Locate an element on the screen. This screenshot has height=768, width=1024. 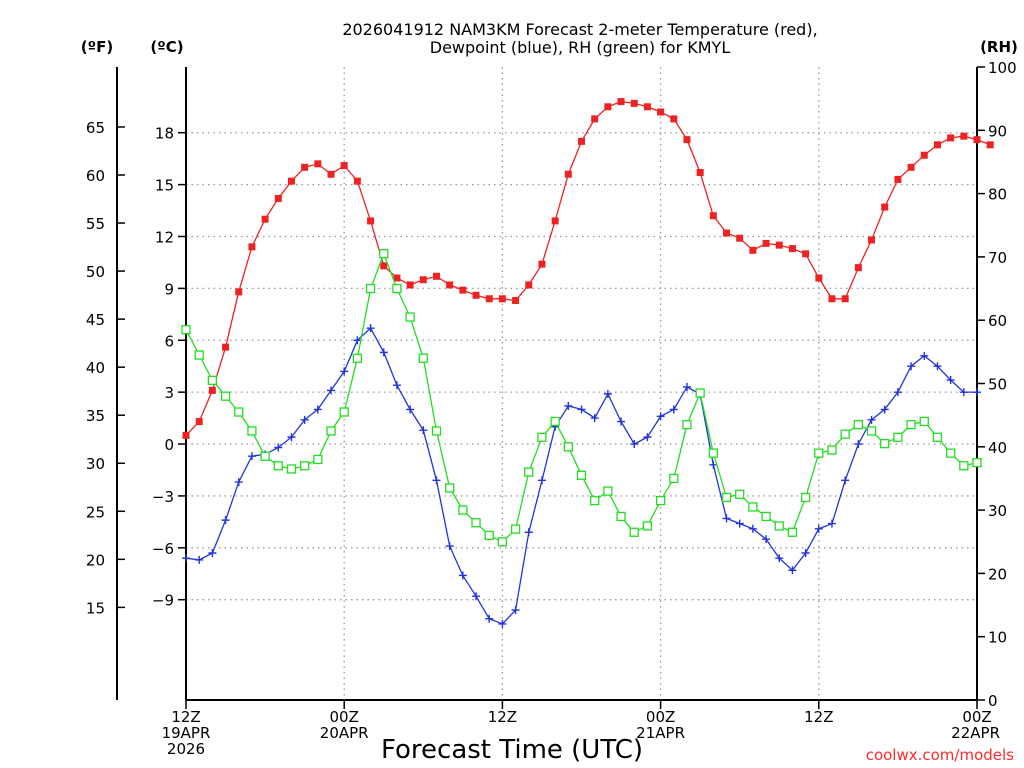
celsius-tick-label: −6 is located at coordinates (163, 549).